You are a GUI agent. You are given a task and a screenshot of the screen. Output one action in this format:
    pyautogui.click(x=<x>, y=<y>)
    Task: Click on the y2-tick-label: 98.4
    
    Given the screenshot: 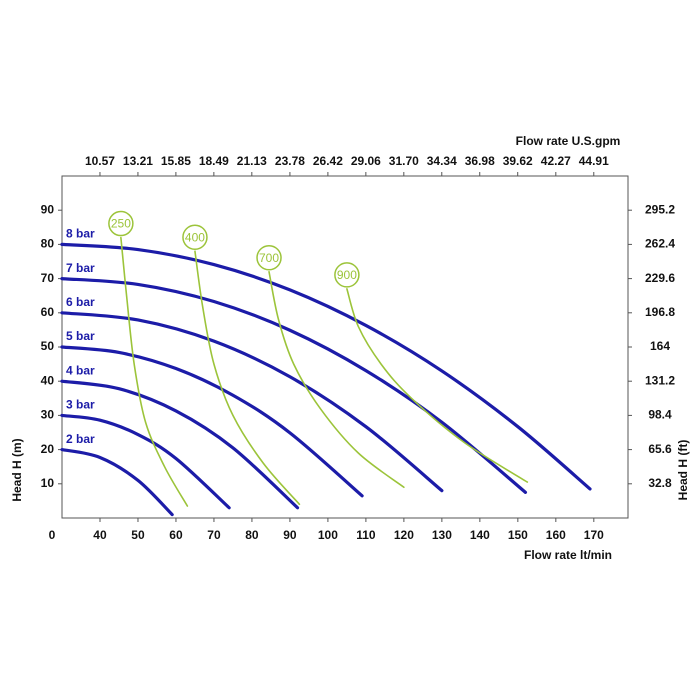 What is the action you would take?
    pyautogui.click(x=660, y=415)
    